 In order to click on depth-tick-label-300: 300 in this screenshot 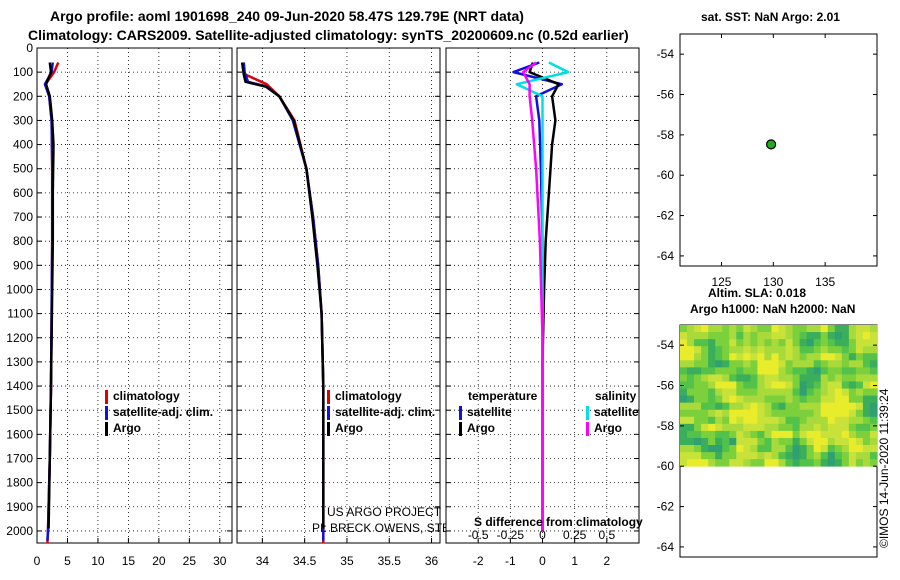, I will do `click(23, 120)`.